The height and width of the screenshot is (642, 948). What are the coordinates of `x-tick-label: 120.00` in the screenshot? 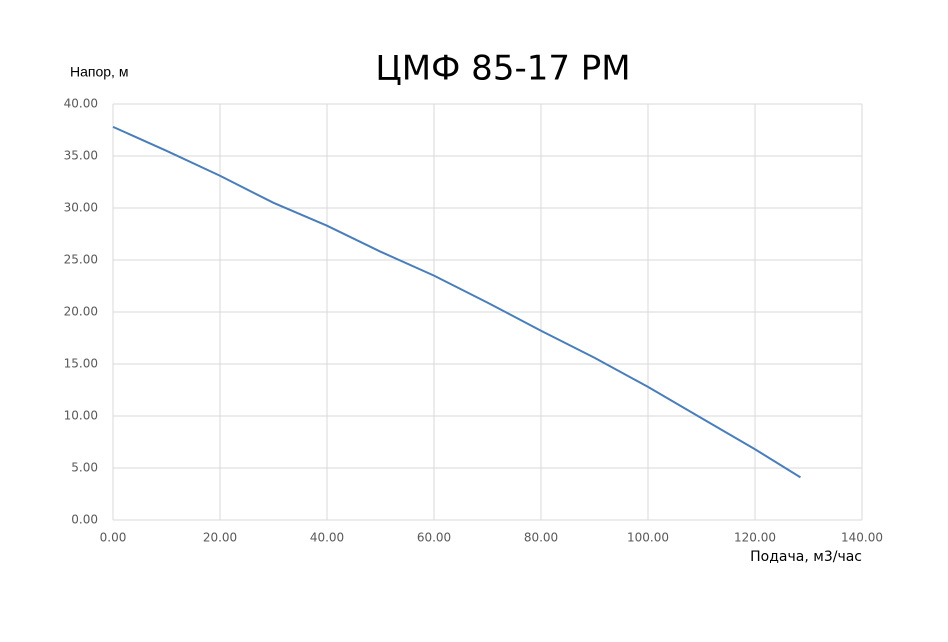 It's located at (755, 538).